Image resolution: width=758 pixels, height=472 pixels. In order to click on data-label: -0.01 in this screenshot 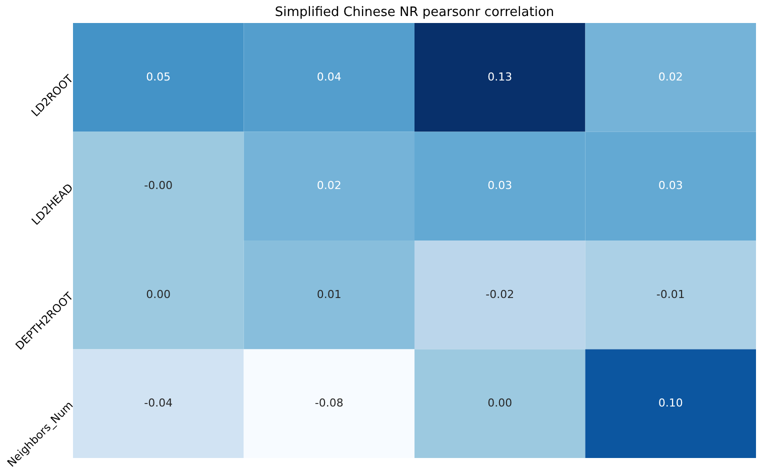, I will do `click(670, 294)`.